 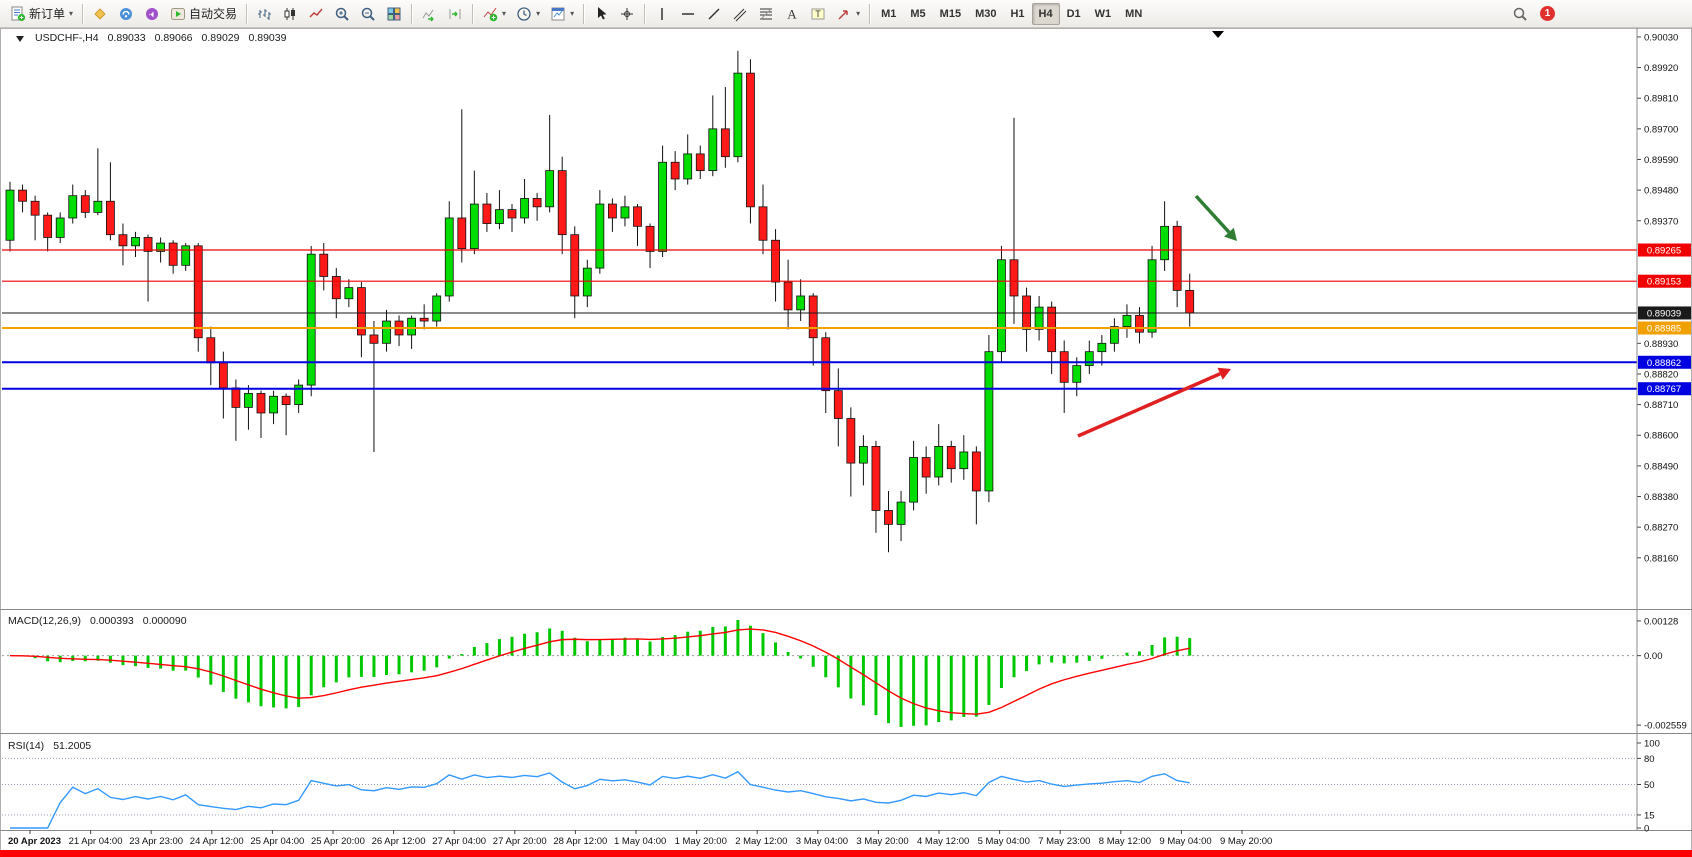 What do you see at coordinates (1664, 363) in the screenshot?
I see `support-line-1-price-tag-label: 0.88862` at bounding box center [1664, 363].